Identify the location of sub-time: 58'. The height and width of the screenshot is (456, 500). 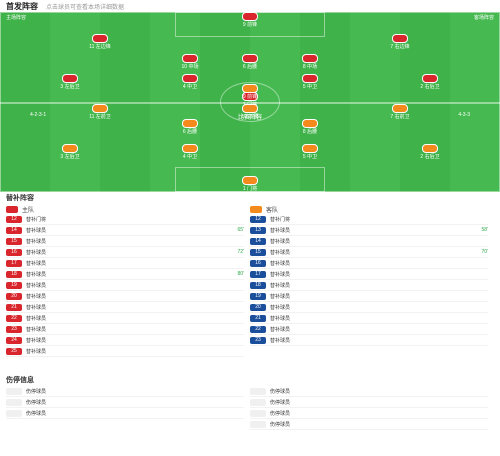
(484, 230).